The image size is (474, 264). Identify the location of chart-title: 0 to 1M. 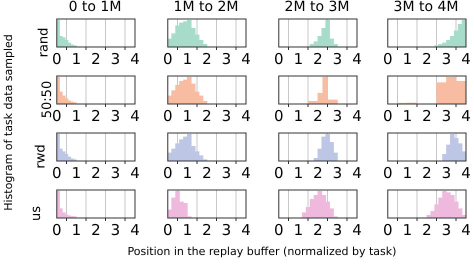
(95, 7).